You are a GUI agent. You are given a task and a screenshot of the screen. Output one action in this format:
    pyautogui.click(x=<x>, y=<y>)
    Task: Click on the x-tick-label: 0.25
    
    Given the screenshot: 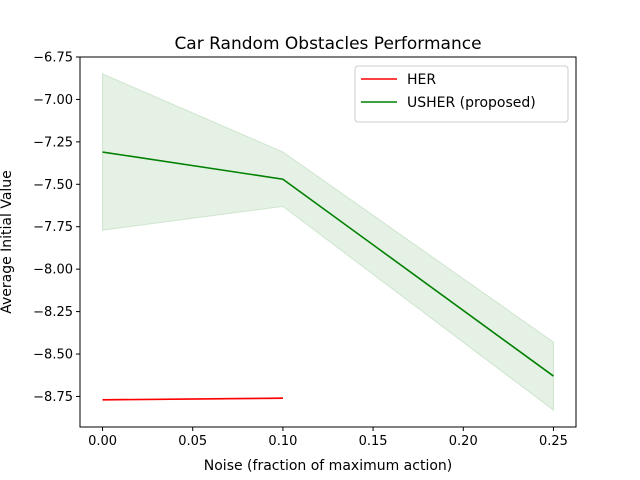 What is the action you would take?
    pyautogui.click(x=553, y=441)
    